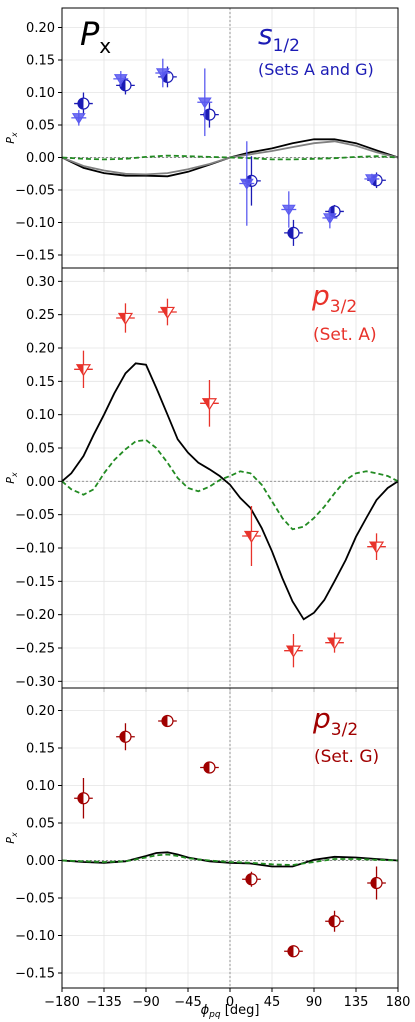  I want to click on x-tick-label: −180, so click(62, 1002).